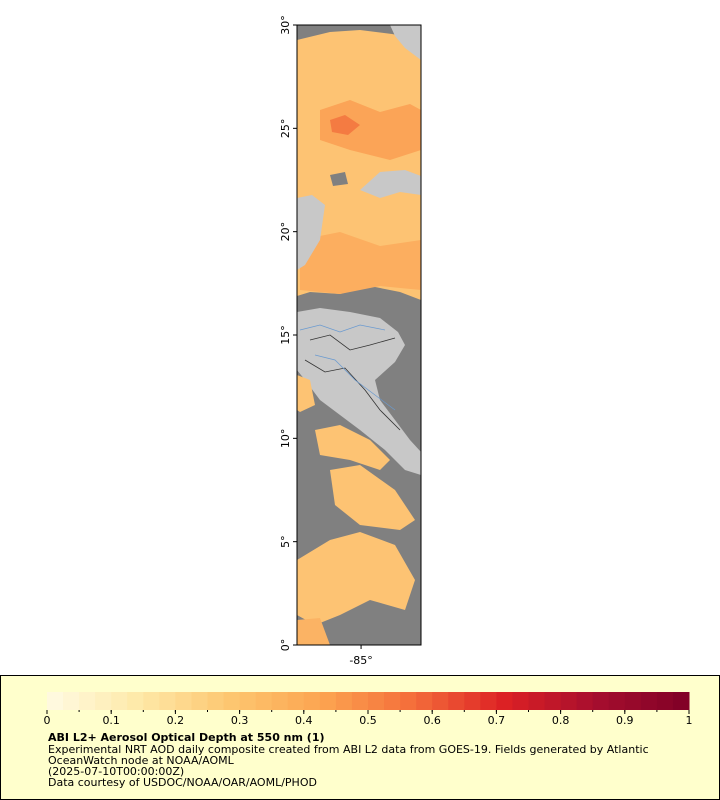 Image resolution: width=720 pixels, height=800 pixels. What do you see at coordinates (285, 129) in the screenshot?
I see `lat-tick-label: 25°` at bounding box center [285, 129].